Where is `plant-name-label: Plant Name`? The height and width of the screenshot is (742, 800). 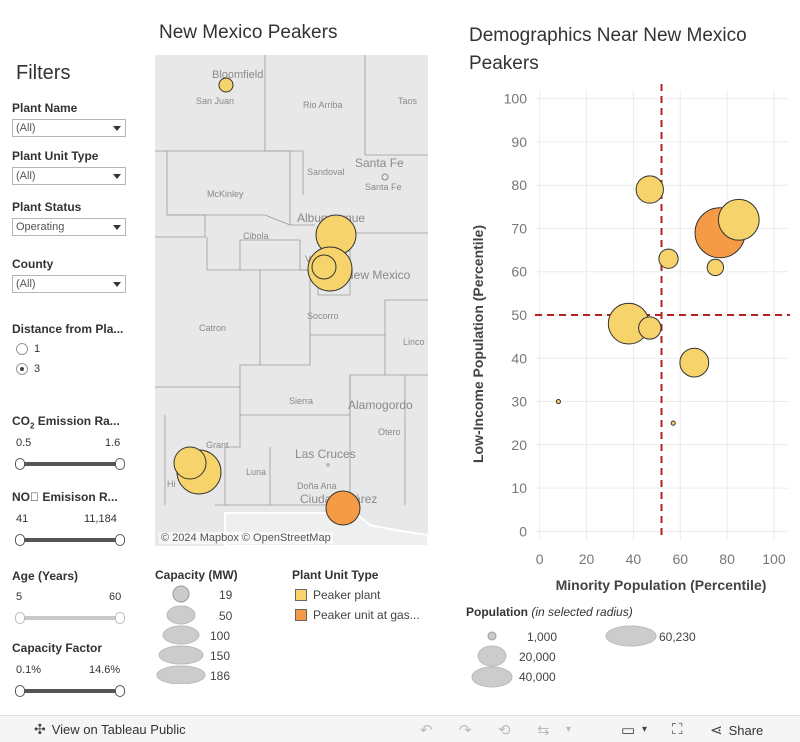 plant-name-label: Plant Name is located at coordinates (45, 108).